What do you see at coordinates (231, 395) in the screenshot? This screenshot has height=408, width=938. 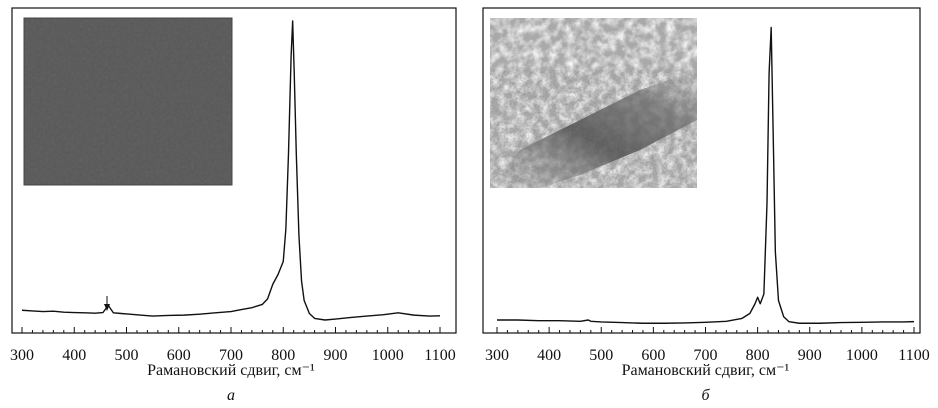 I see `panel-label: а` at bounding box center [231, 395].